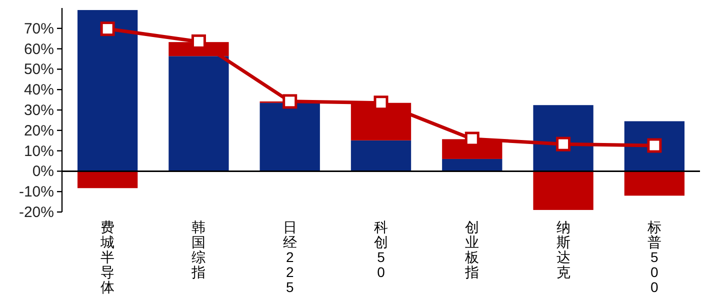 Image resolution: width=710 pixels, height=300 pixels. Describe the element at coordinates (39, 29) in the screenshot. I see `y-tick-label: 70%` at that location.